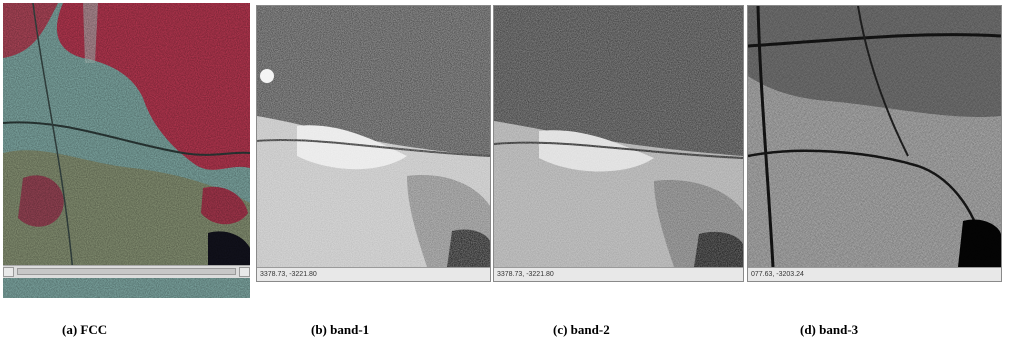 The width and height of the screenshot is (1020, 340). What do you see at coordinates (829, 329) in the screenshot?
I see `caption-band3: (d) band-3` at bounding box center [829, 329].